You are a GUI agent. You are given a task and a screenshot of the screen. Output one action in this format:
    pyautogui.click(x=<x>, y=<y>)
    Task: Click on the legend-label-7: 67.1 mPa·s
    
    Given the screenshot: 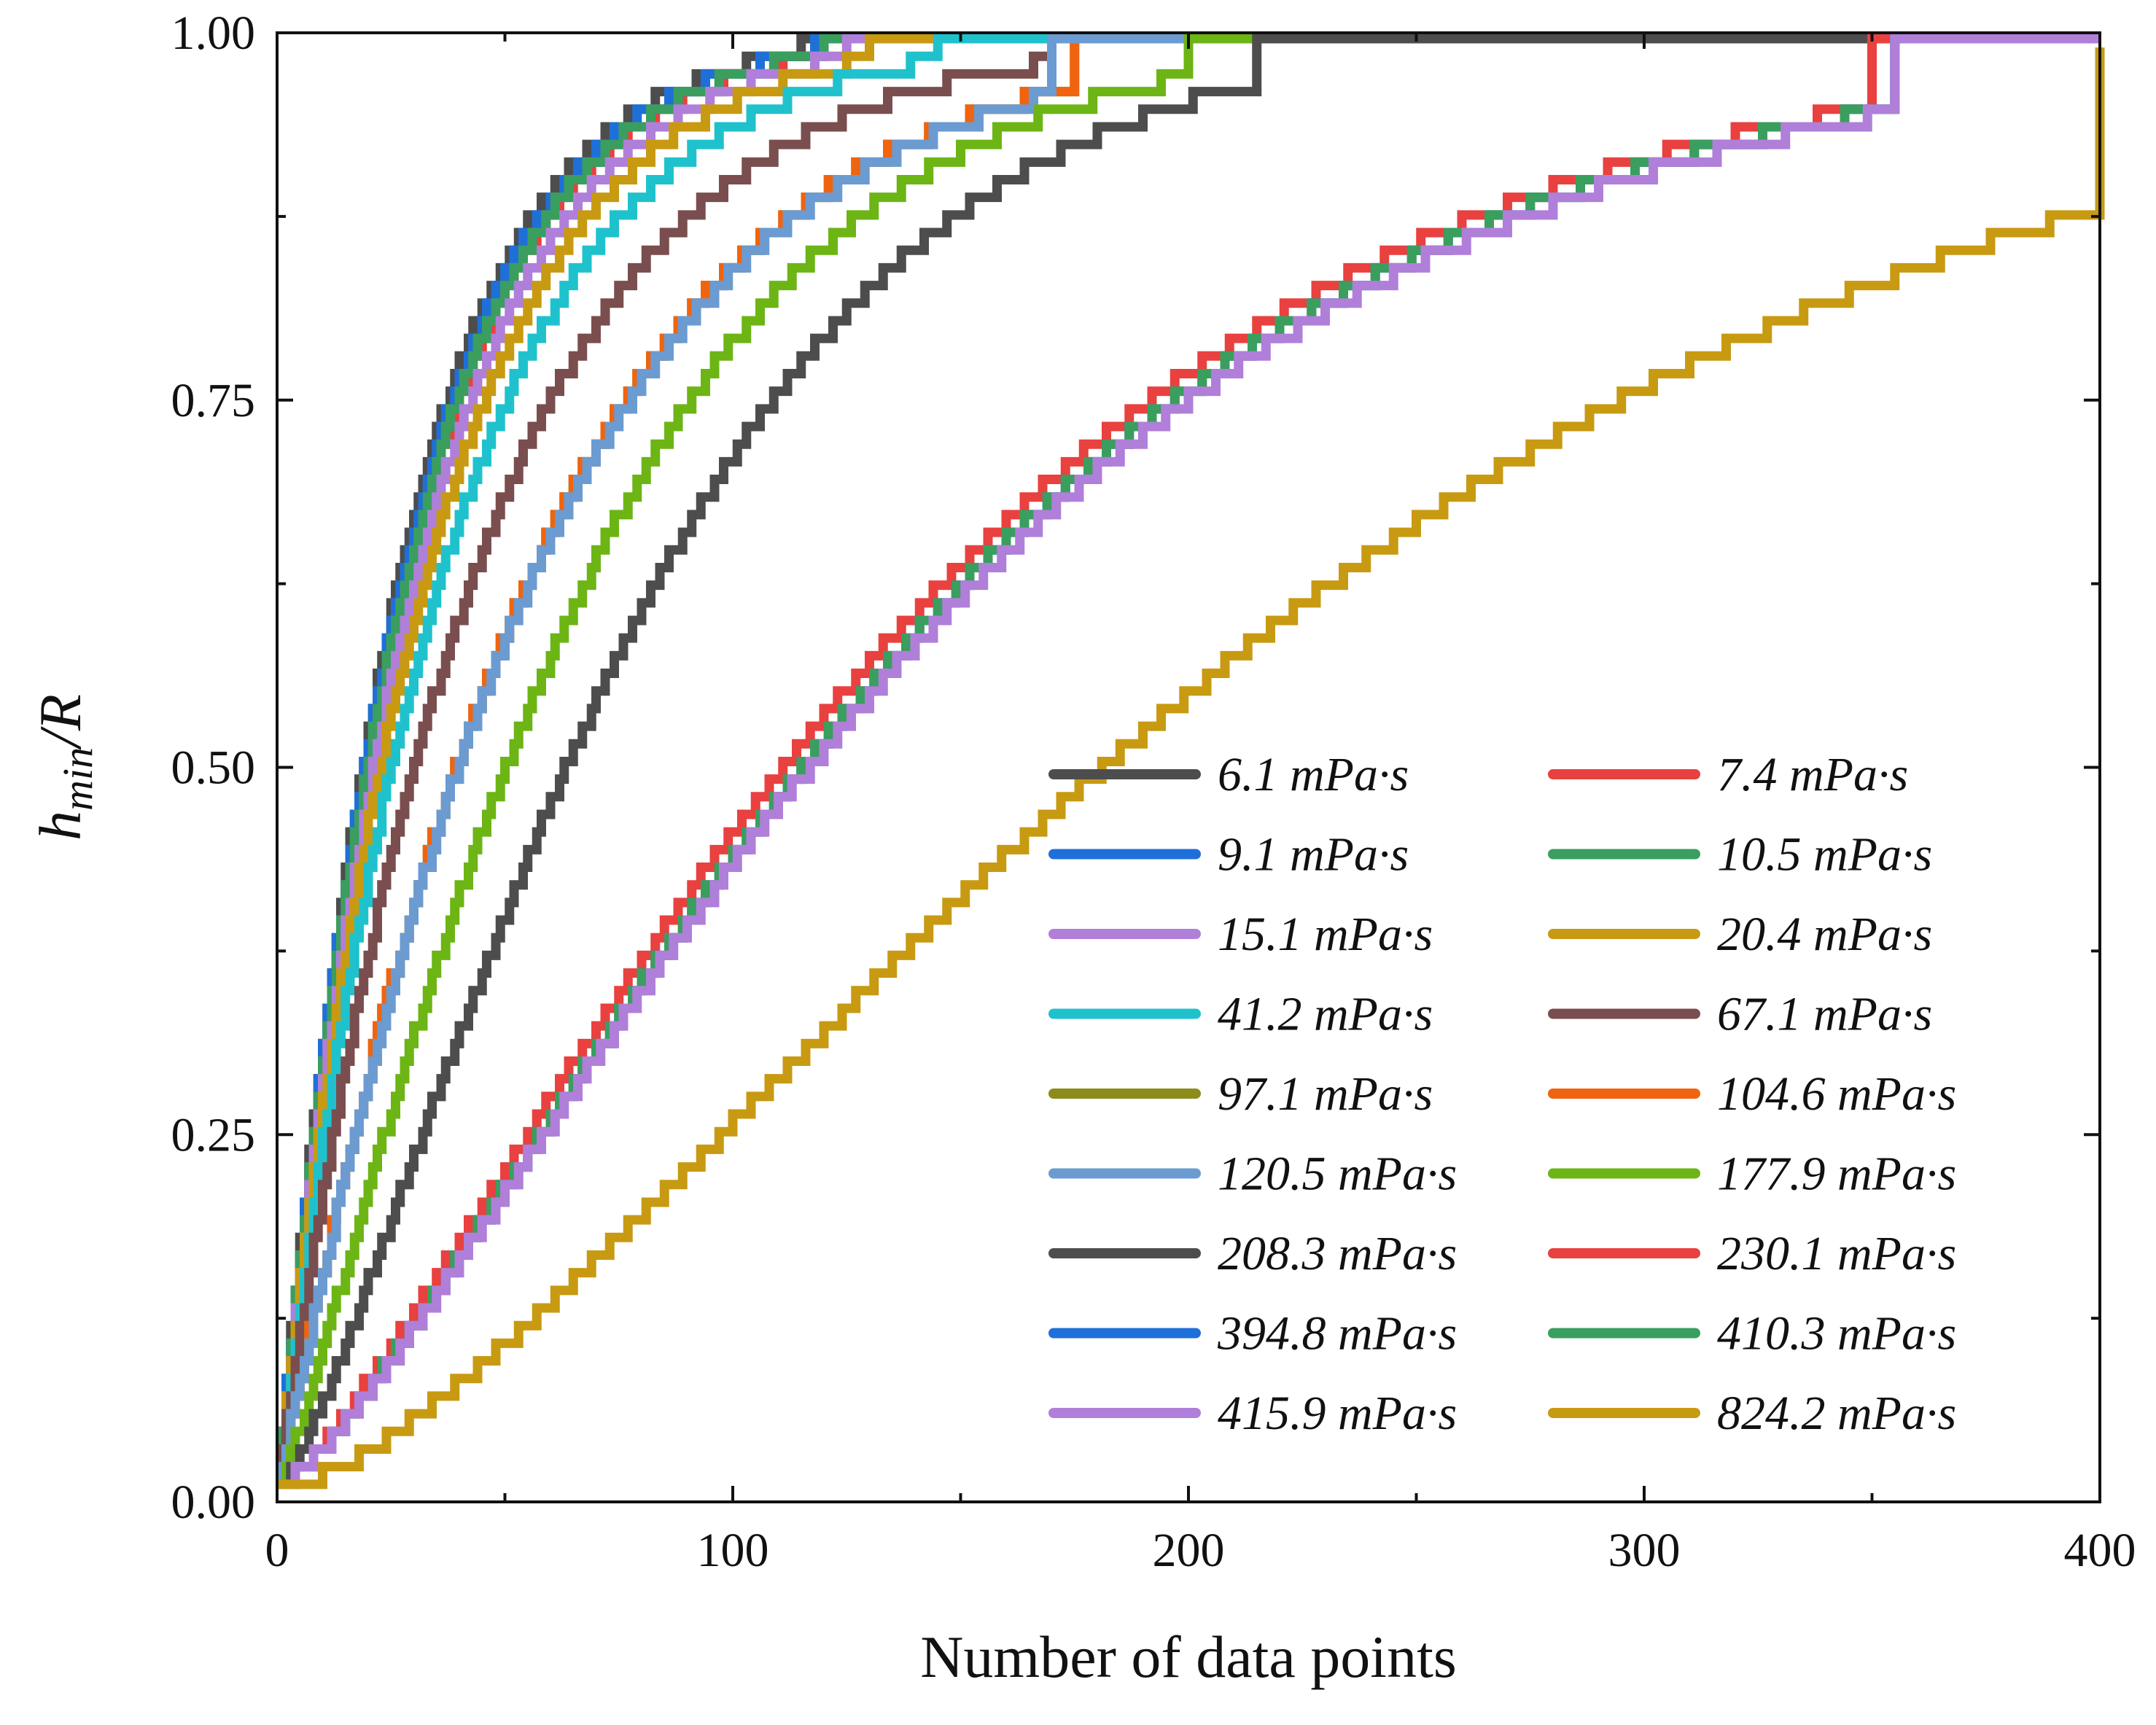 What is the action you would take?
    pyautogui.click(x=1825, y=1015)
    